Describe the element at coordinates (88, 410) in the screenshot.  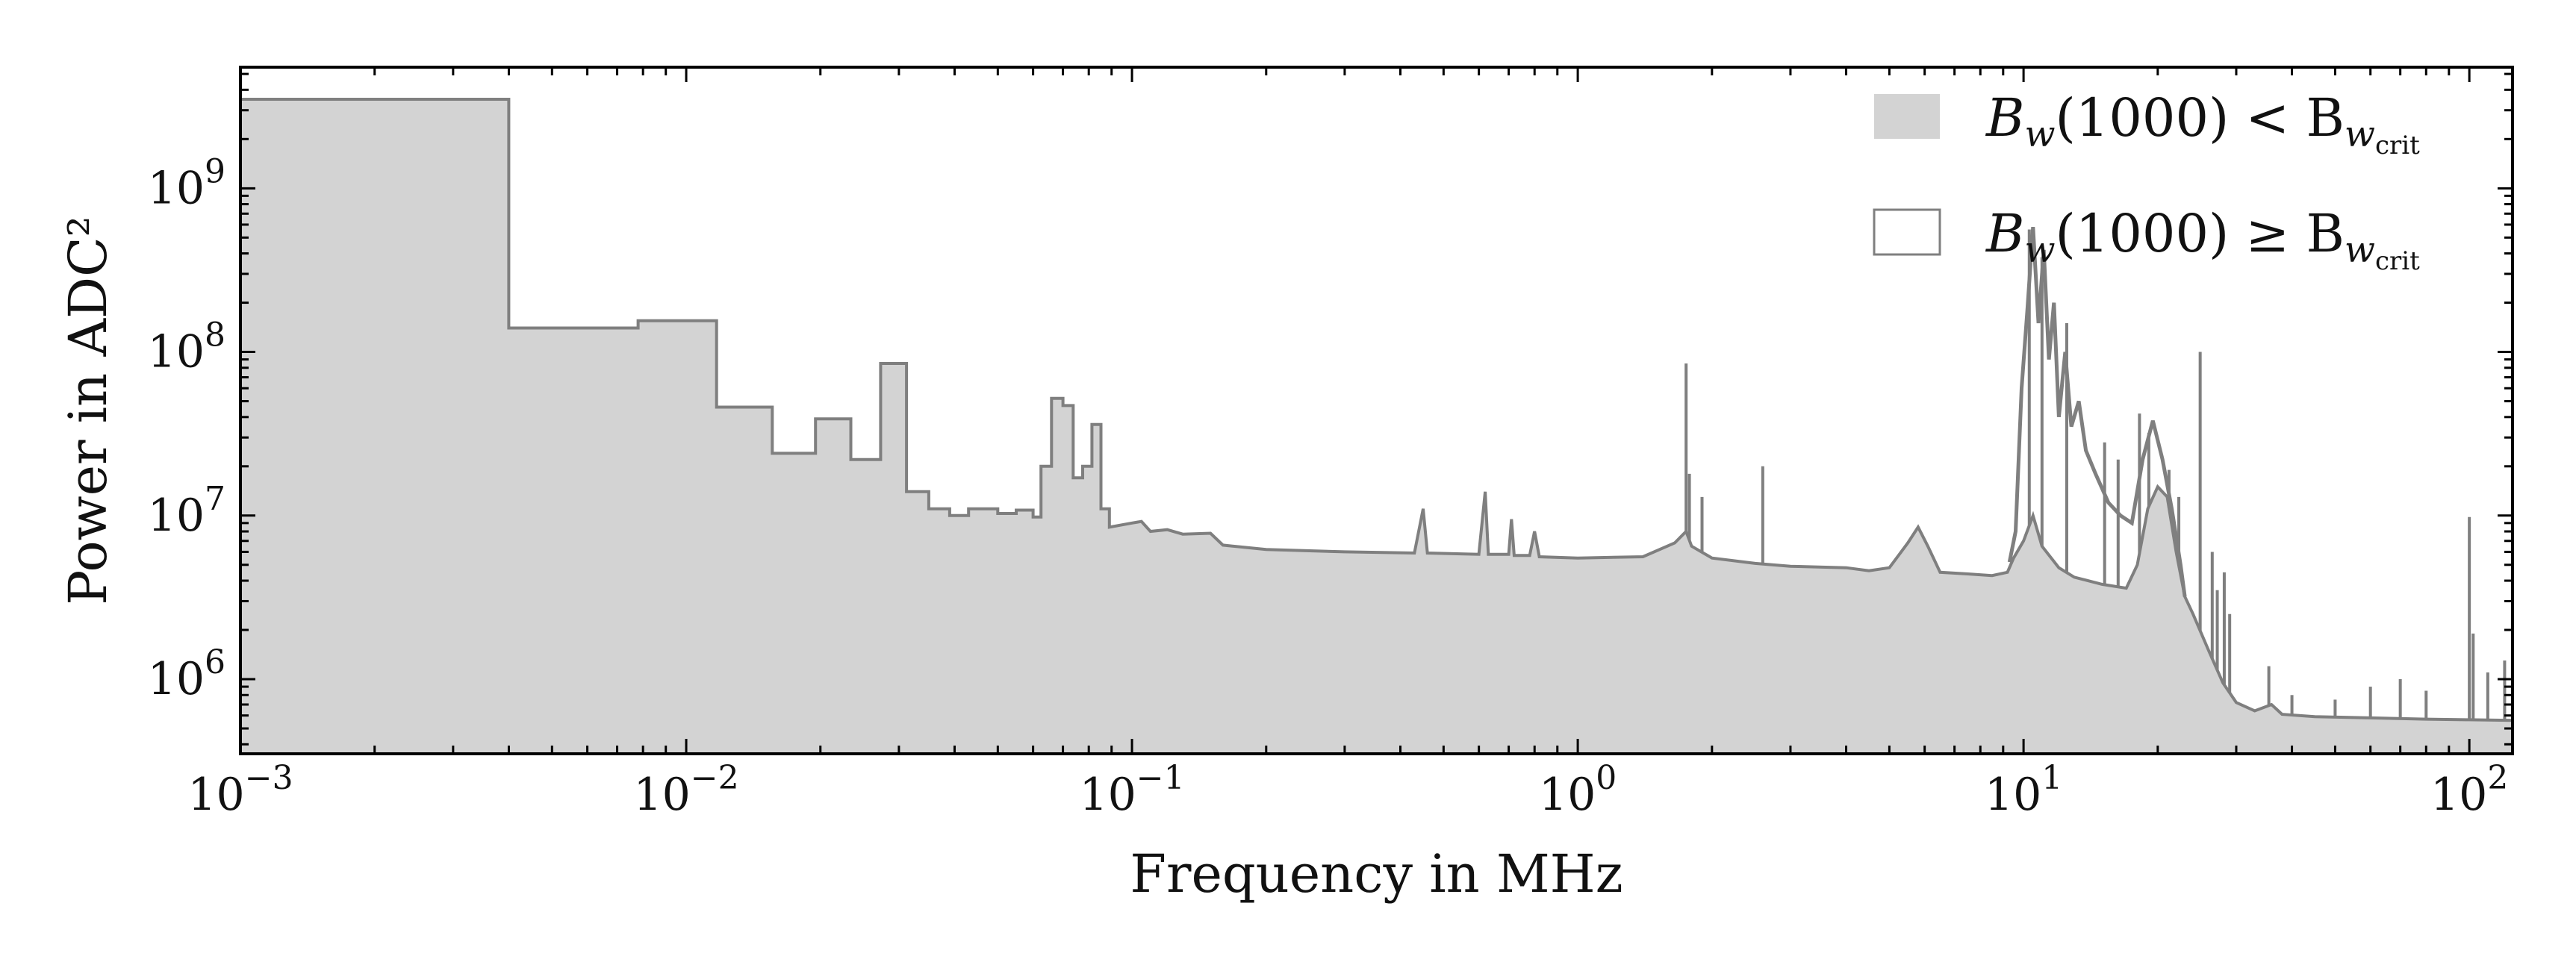
I see `y-axis-label: Power in ADC²` at that location.